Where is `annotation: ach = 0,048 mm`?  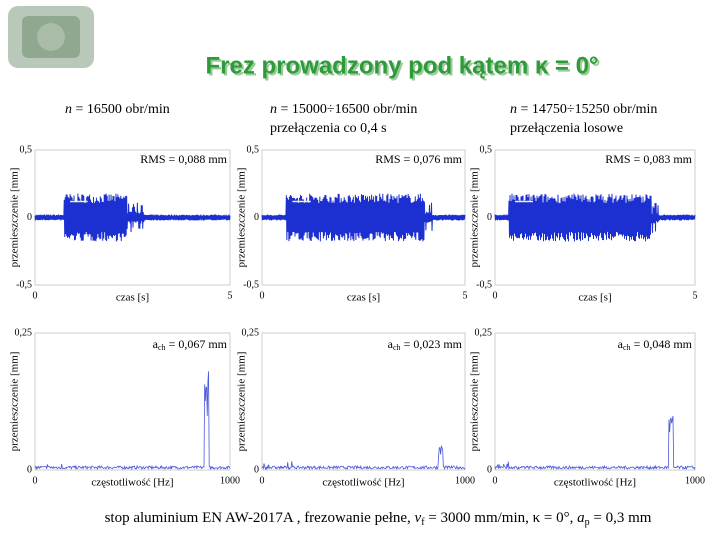 annotation: ach = 0,048 mm is located at coordinates (655, 344).